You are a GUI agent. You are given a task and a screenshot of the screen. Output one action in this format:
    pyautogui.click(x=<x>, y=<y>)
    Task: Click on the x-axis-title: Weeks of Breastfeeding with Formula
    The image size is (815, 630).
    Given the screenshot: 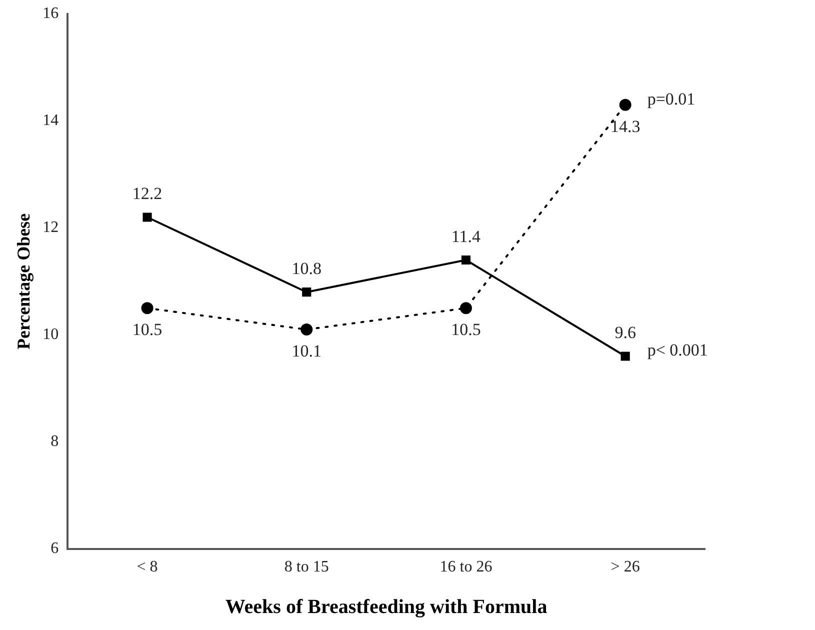 What is the action you would take?
    pyautogui.click(x=386, y=607)
    